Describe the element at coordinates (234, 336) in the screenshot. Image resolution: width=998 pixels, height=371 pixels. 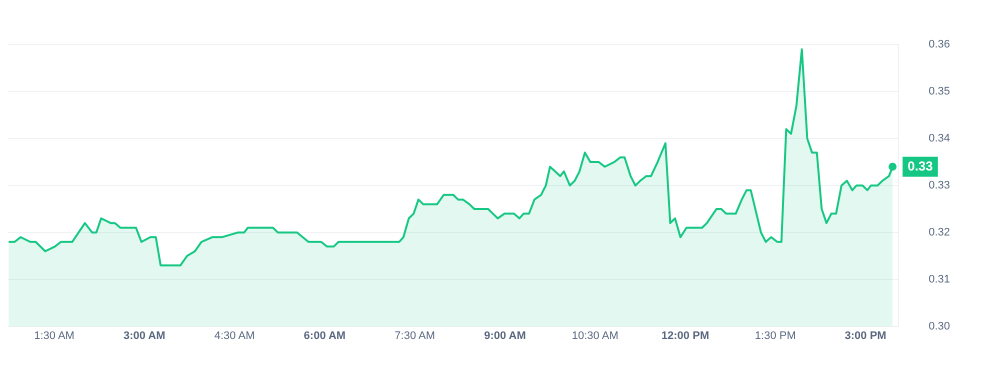
I see `x-tick-label: 4:30 AM` at that location.